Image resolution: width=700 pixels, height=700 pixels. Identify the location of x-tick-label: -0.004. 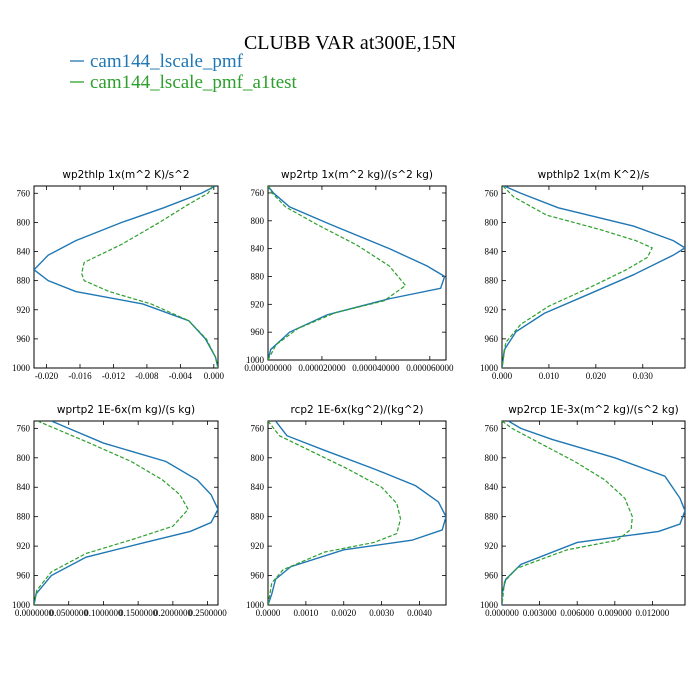
(181, 376).